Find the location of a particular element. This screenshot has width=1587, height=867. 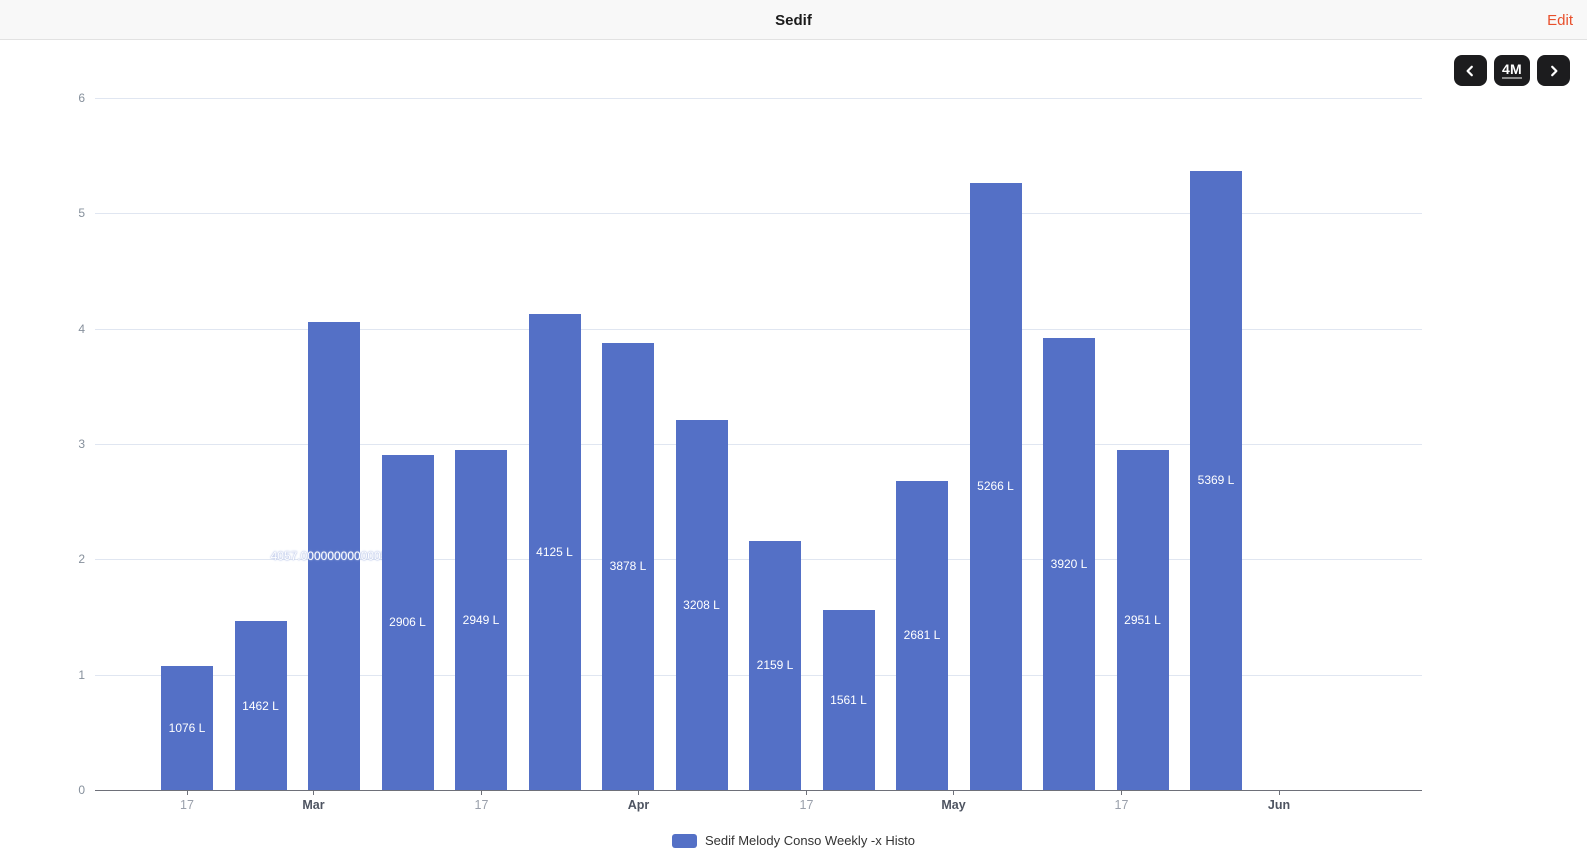

range-label: 4M is located at coordinates (1511, 70).